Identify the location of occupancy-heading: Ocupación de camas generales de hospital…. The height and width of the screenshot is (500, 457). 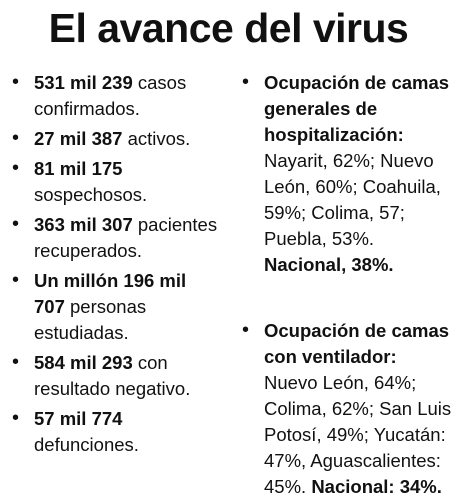
(357, 108).